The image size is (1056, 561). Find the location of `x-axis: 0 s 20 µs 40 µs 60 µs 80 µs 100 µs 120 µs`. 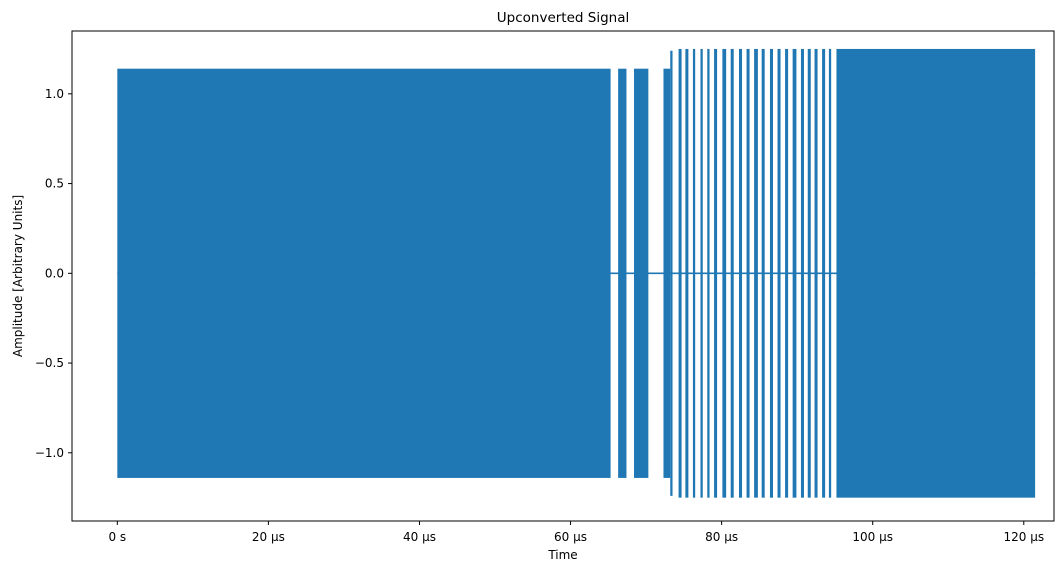

x-axis: 0 s 20 µs 40 µs 60 µs 80 µs 100 µs 120 µs is located at coordinates (576, 532).